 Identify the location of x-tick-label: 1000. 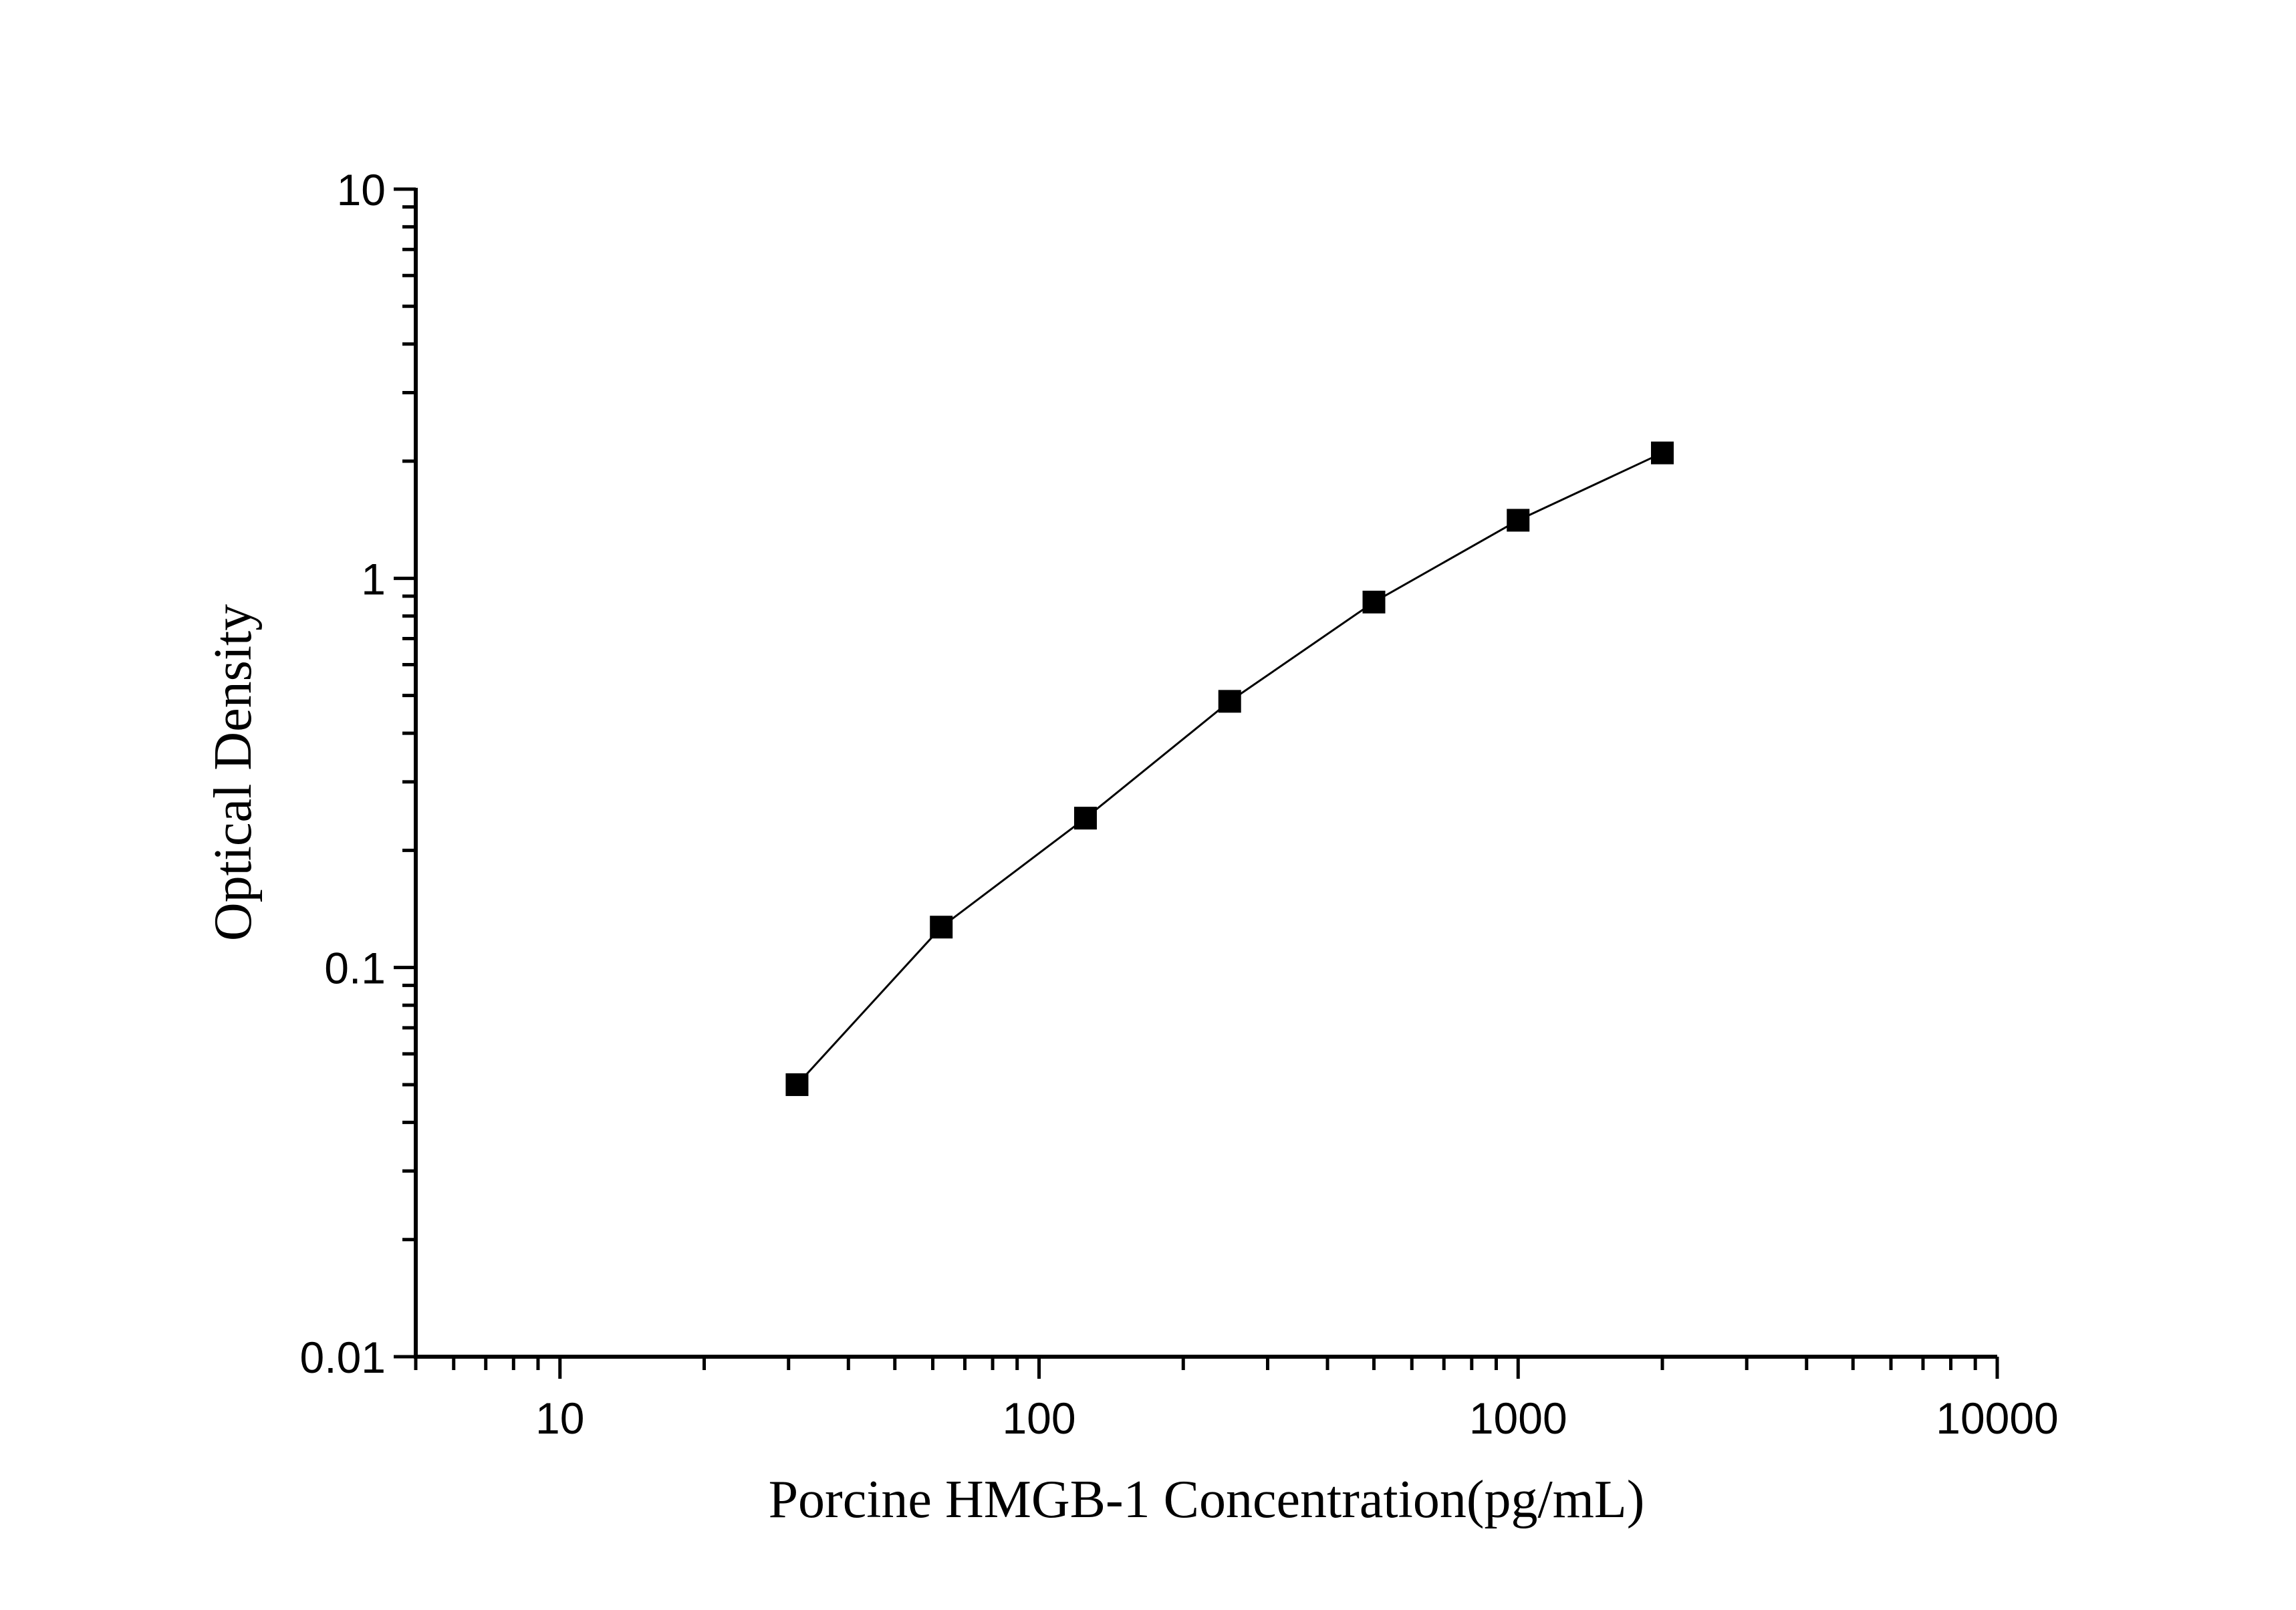
(1518, 1418).